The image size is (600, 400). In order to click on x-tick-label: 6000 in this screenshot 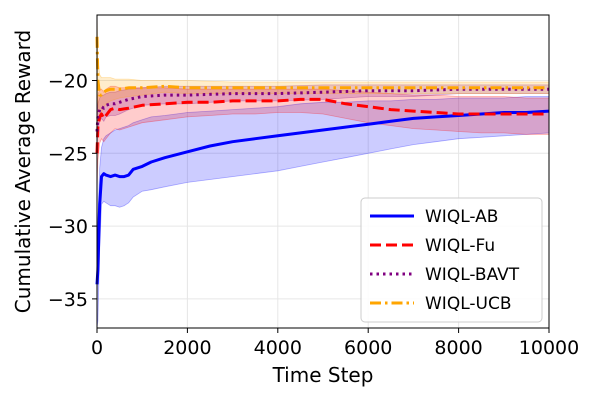, I will do `click(368, 348)`.